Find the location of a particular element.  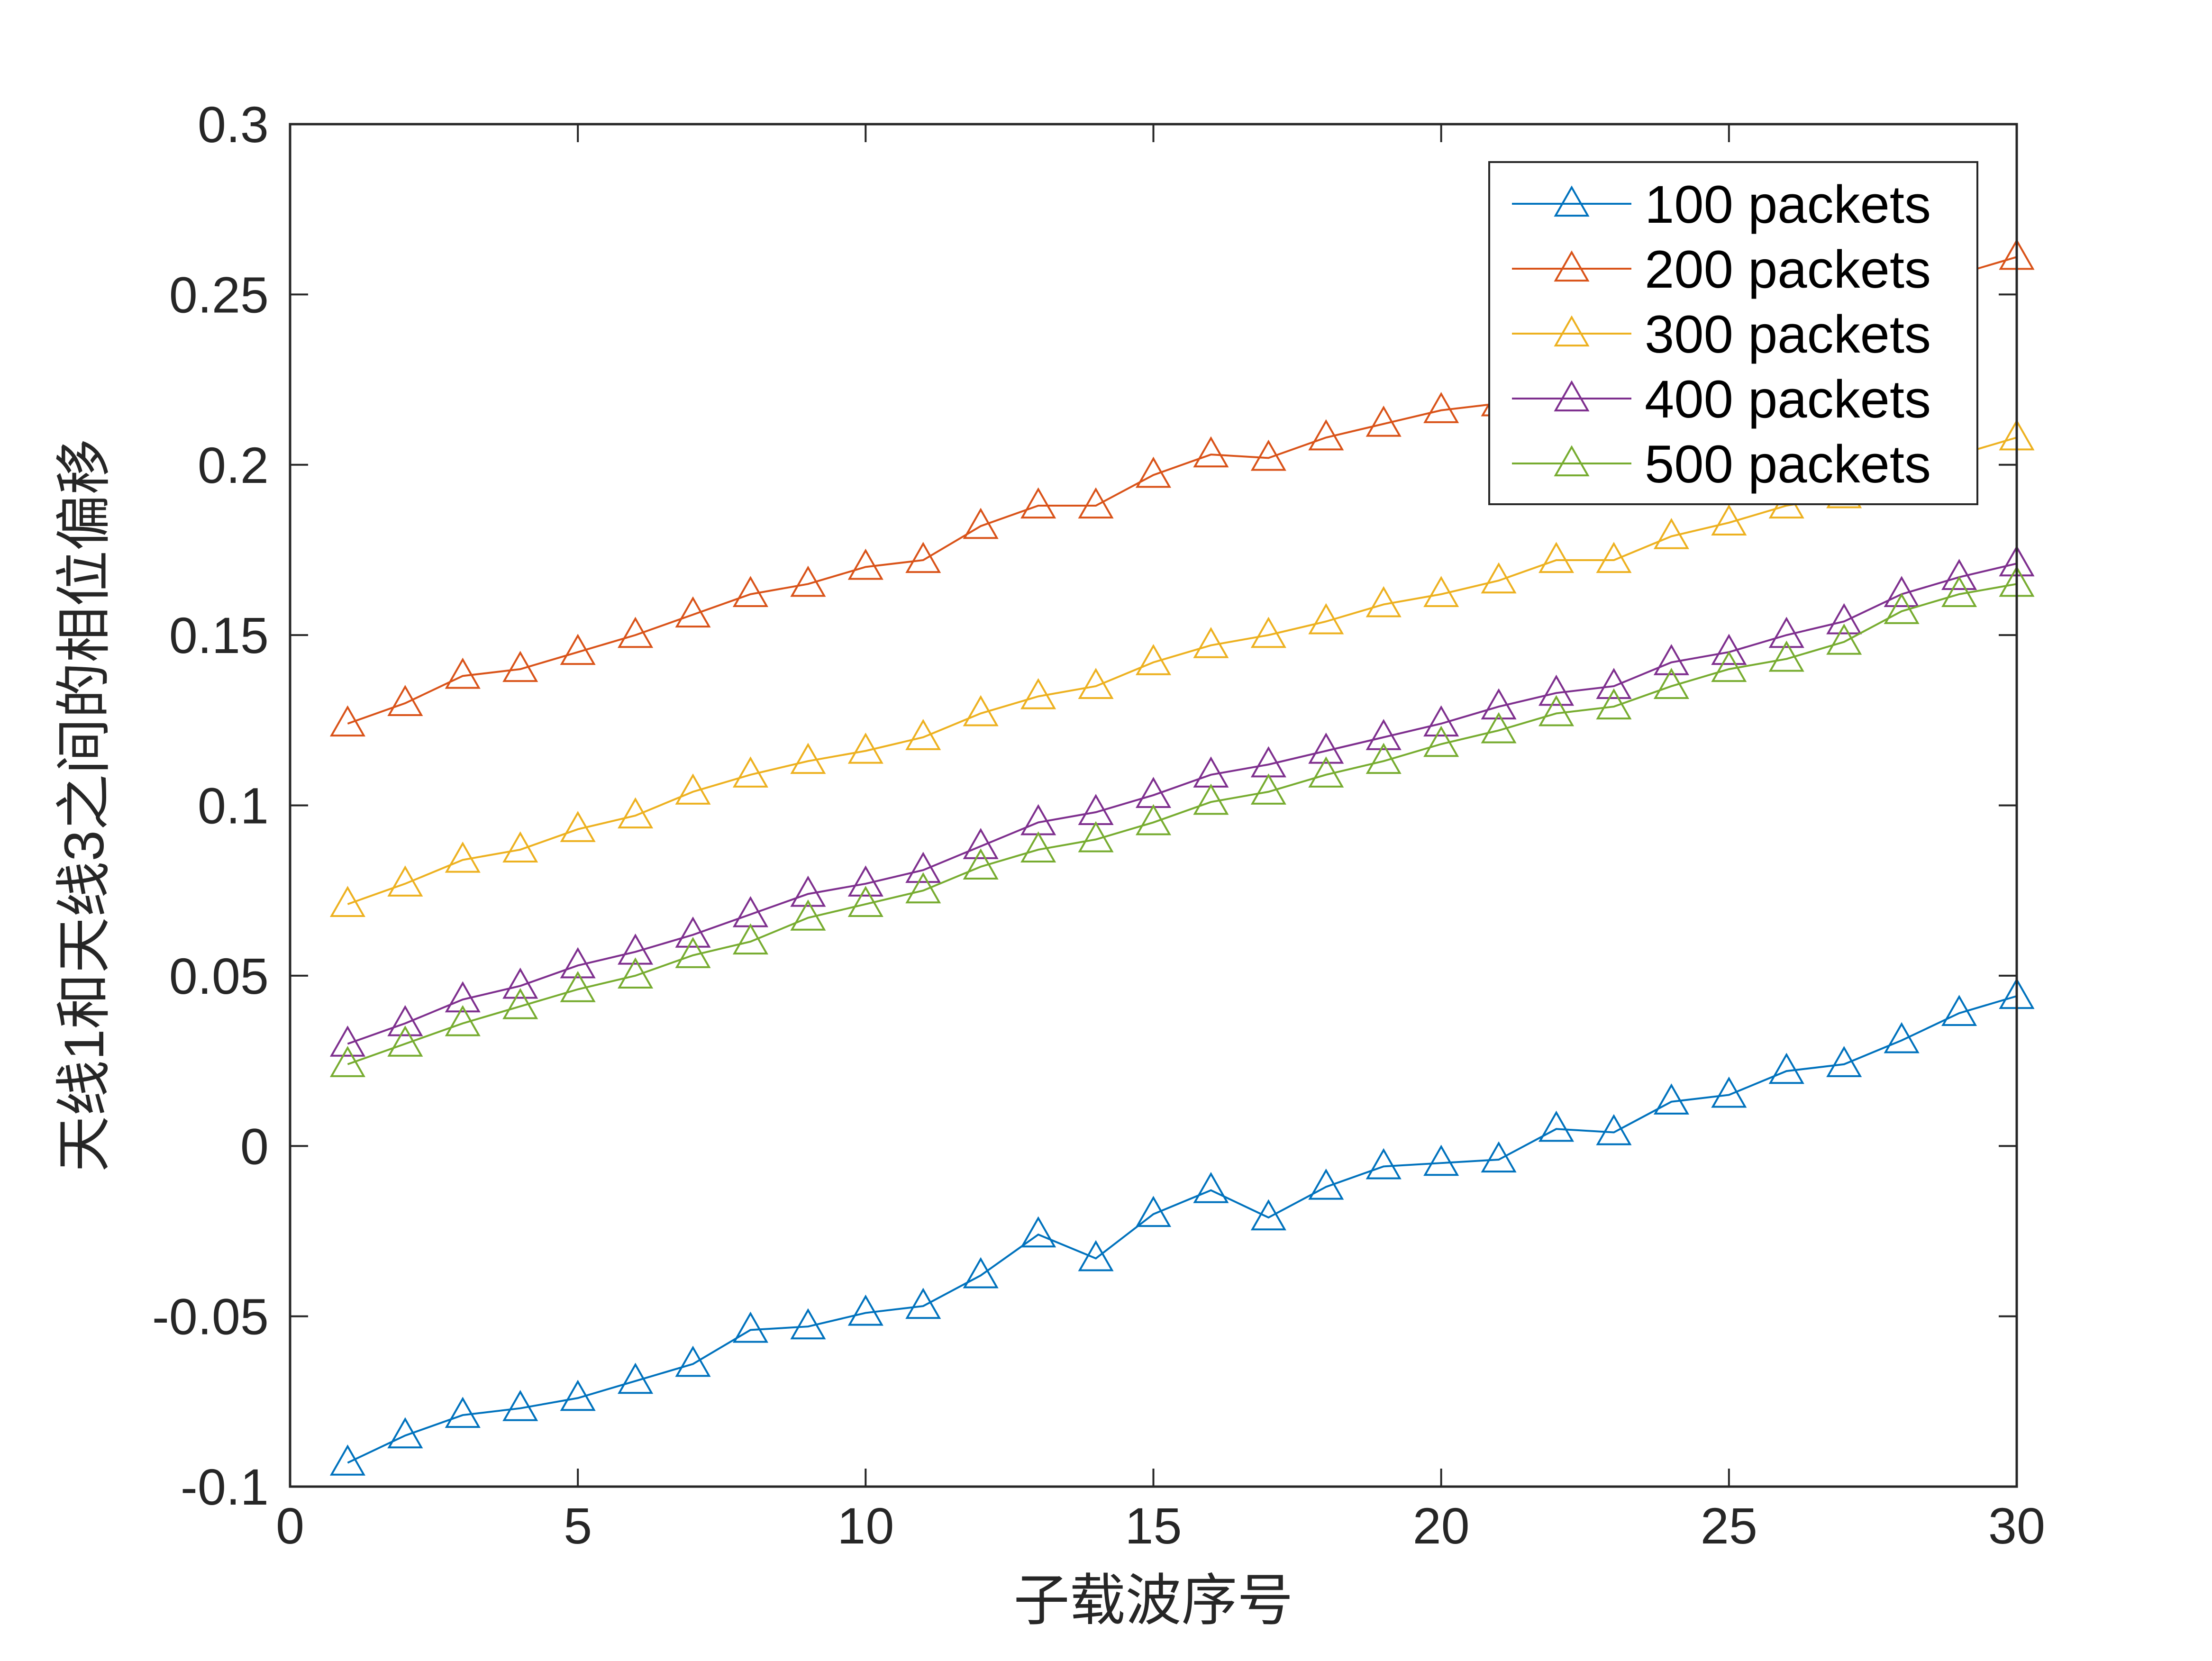

legend-item-4: 400 packets is located at coordinates (1721, 399).